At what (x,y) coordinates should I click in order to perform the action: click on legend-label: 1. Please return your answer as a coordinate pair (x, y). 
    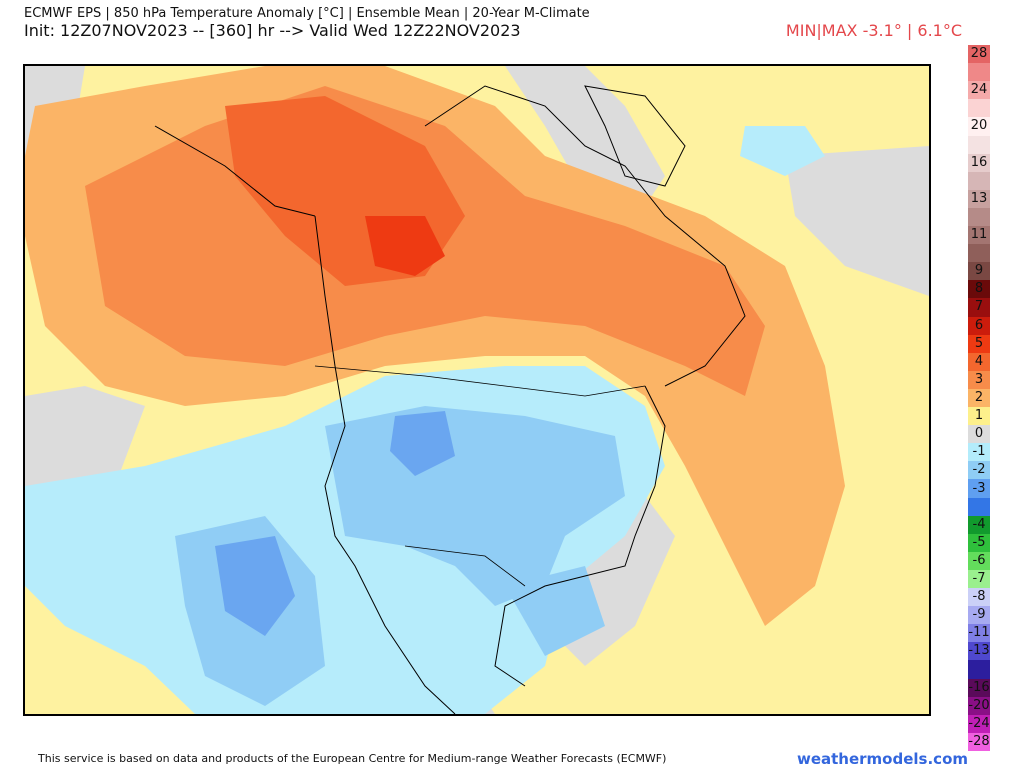
    Looking at the image, I should click on (979, 416).